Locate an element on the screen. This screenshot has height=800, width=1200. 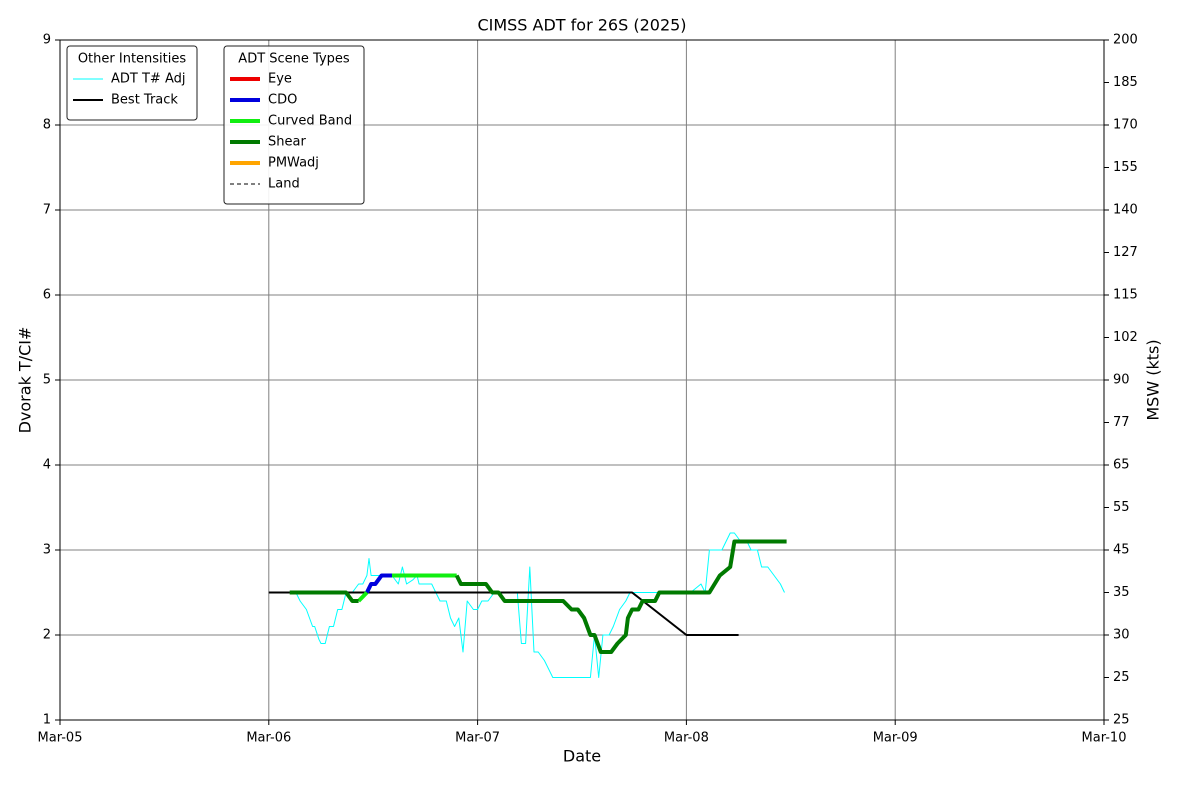
legend-label: Curved Band is located at coordinates (310, 121).